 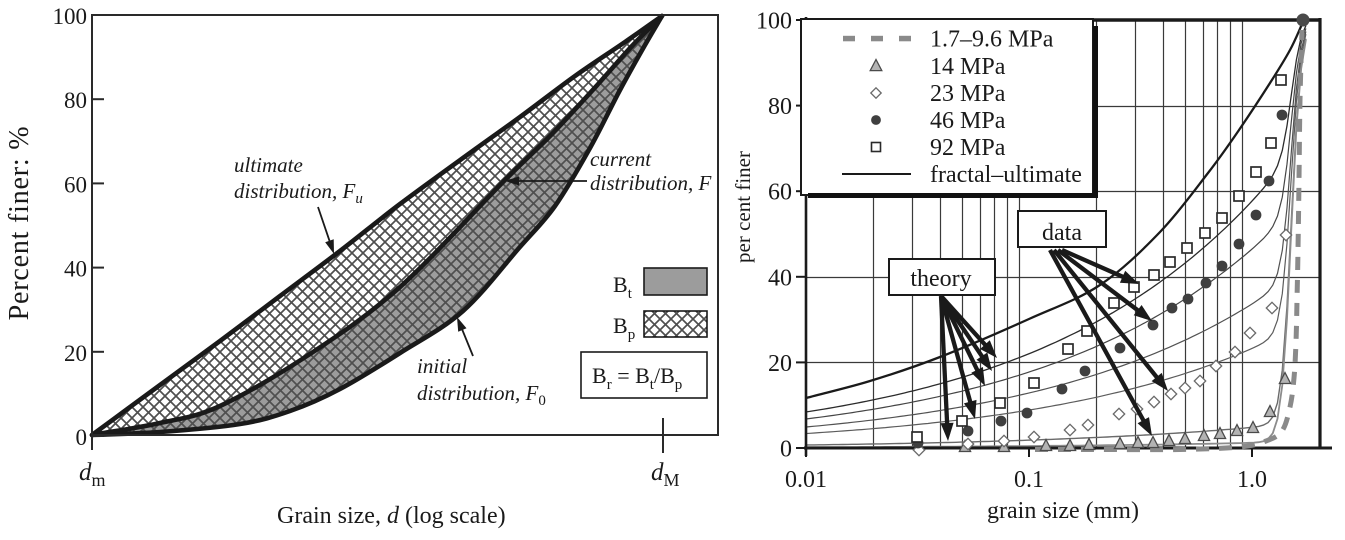 What do you see at coordinates (442, 366) in the screenshot?
I see `svg-text: initial` at bounding box center [442, 366].